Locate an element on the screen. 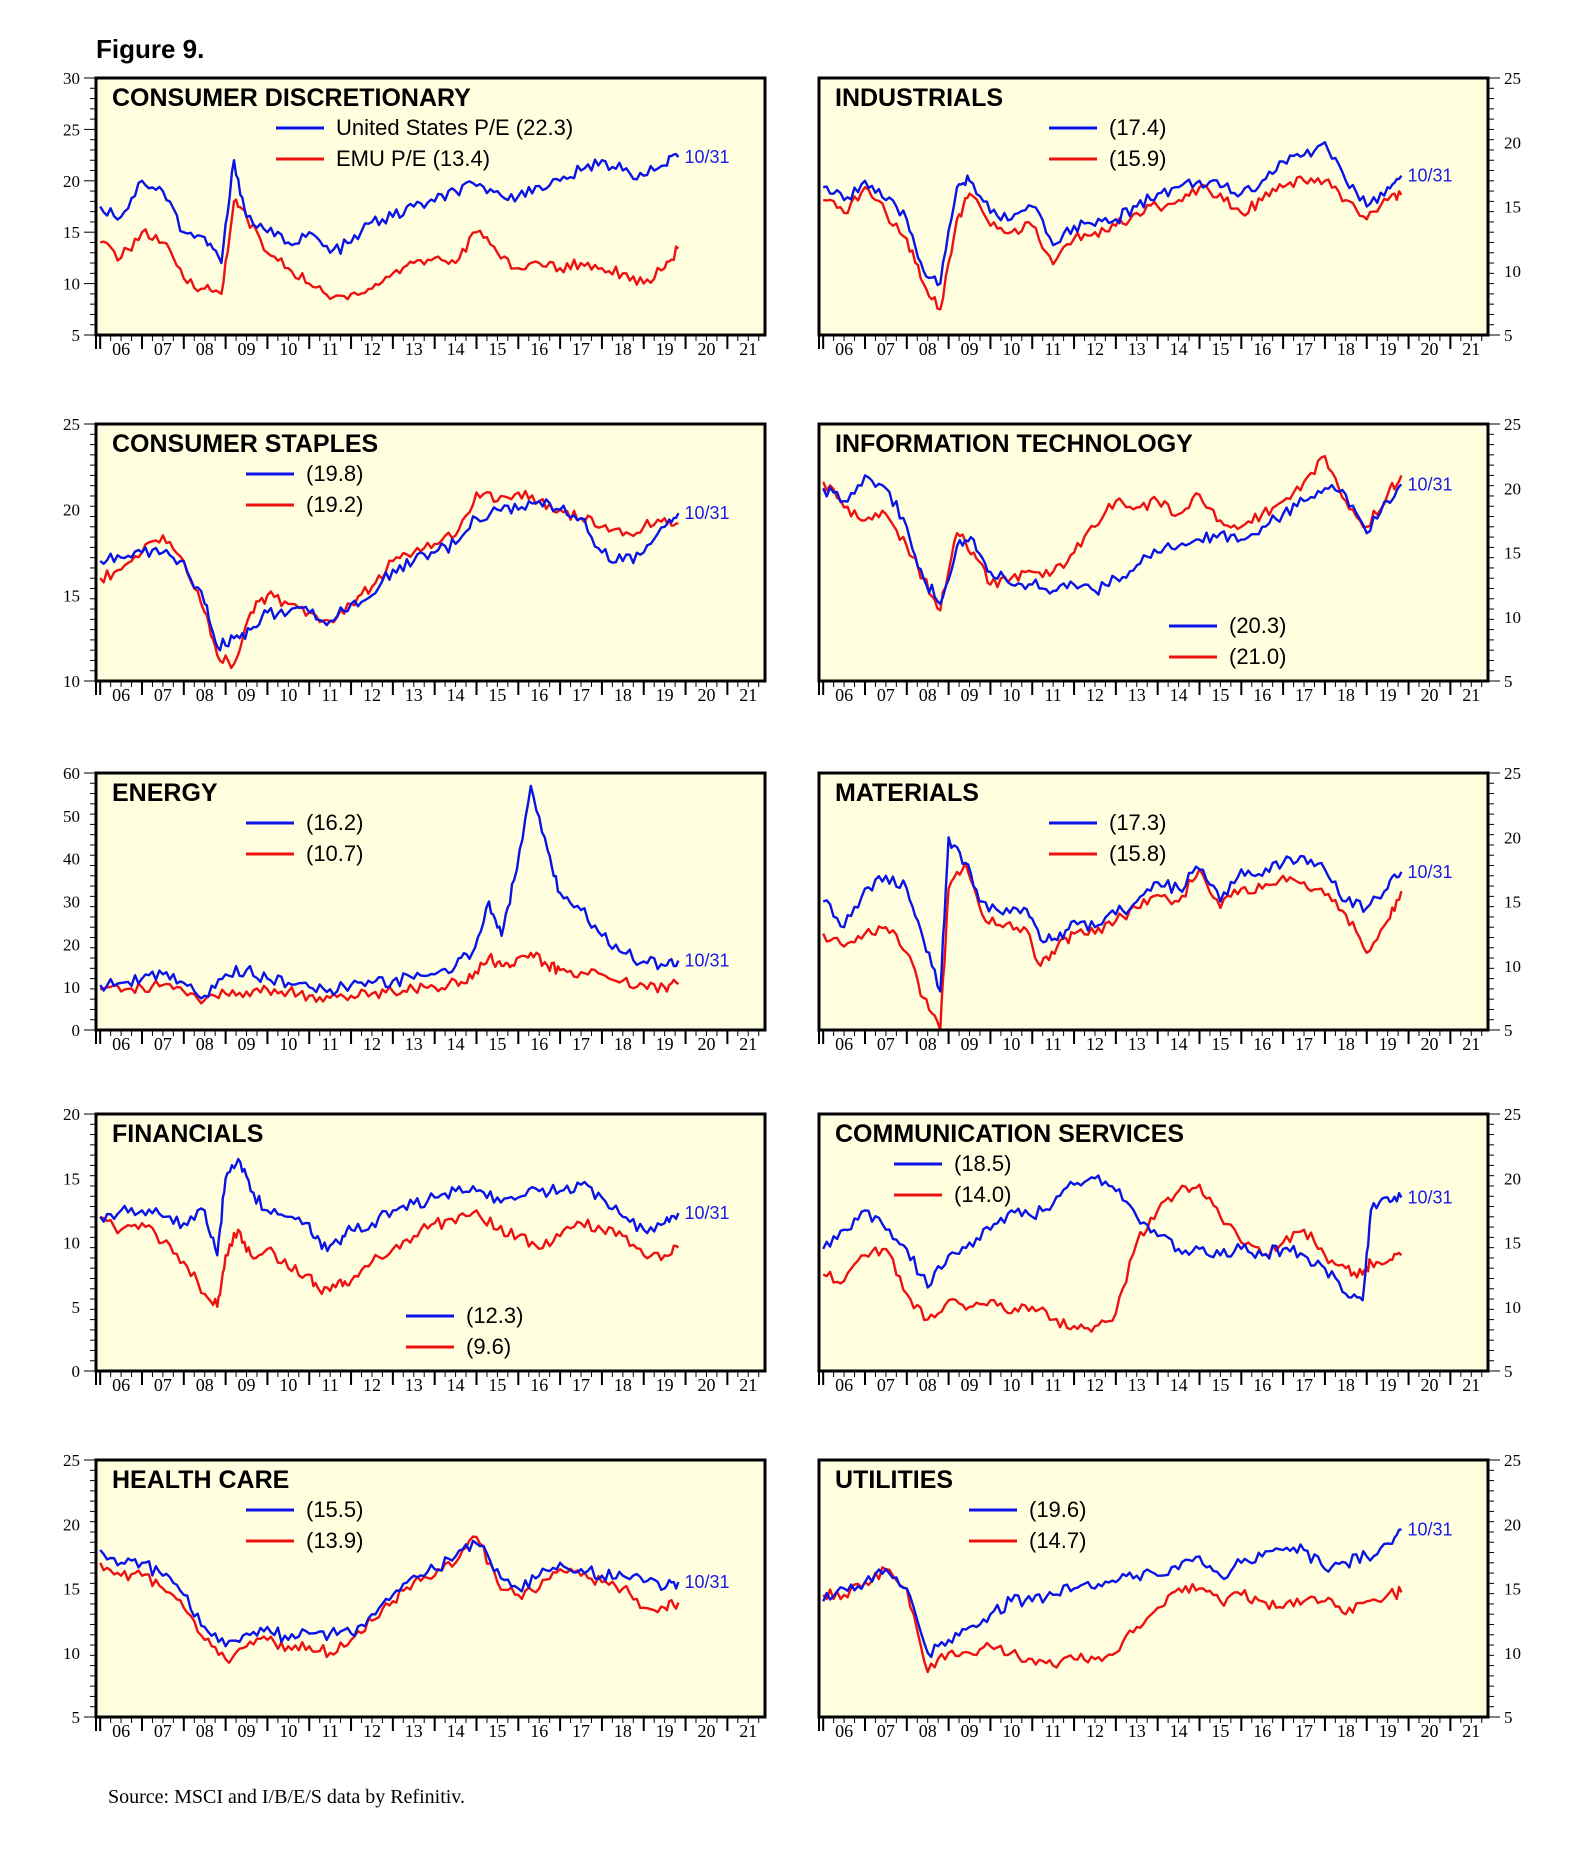 This screenshot has height=1872, width=1579. chart-title: COMMUNICATION SERVICES is located at coordinates (1009, 1134).